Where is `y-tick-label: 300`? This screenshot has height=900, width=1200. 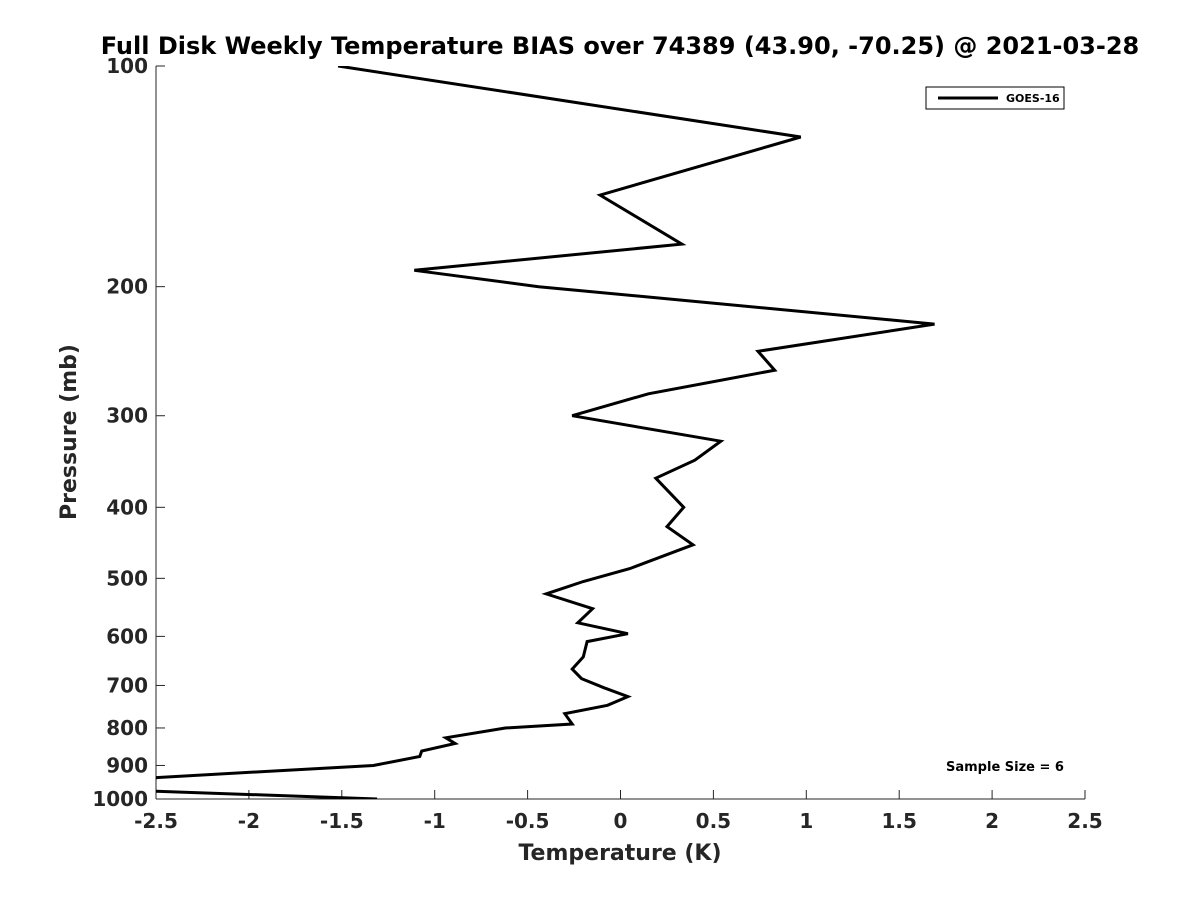
y-tick-label: 300 is located at coordinates (127, 416).